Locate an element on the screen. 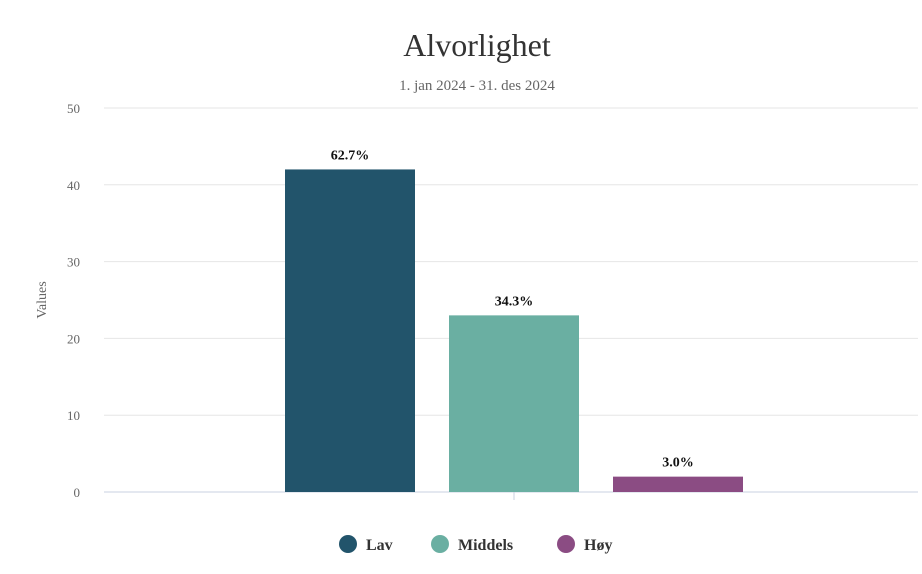 This screenshot has height=574, width=922. y-axis-ticks: 0 10 20 30 40 50 is located at coordinates (73, 300).